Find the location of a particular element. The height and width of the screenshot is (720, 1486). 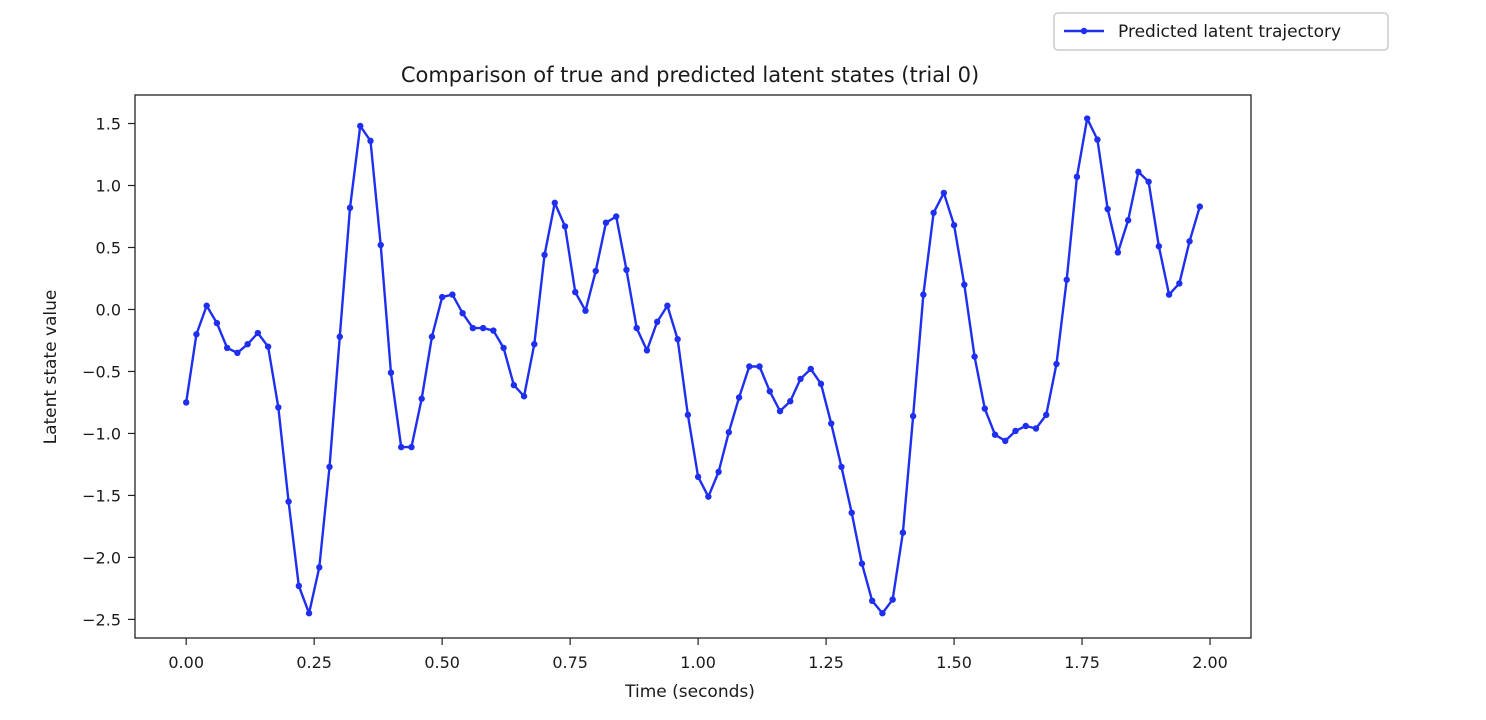

y-tick-label: 0.5 is located at coordinates (108, 247).